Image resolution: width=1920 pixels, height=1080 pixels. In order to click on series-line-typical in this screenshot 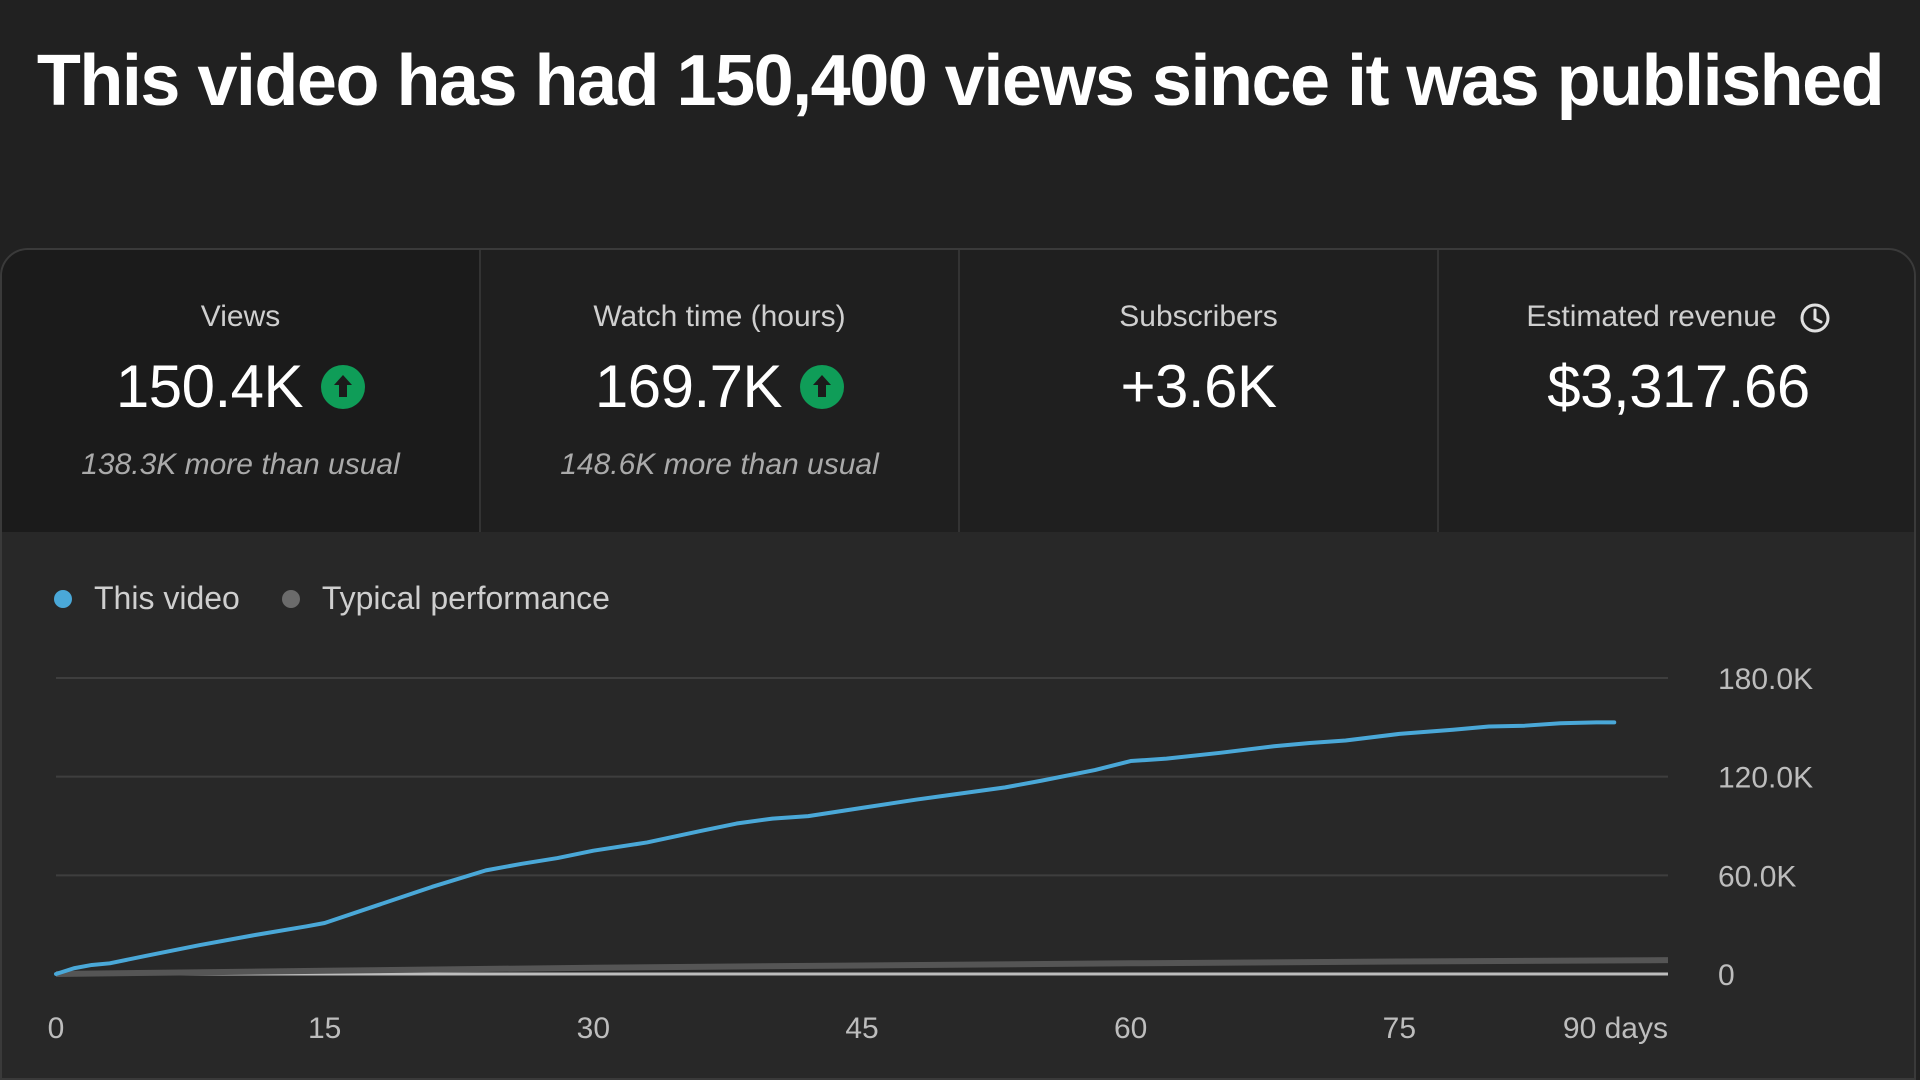, I will do `click(862, 967)`.